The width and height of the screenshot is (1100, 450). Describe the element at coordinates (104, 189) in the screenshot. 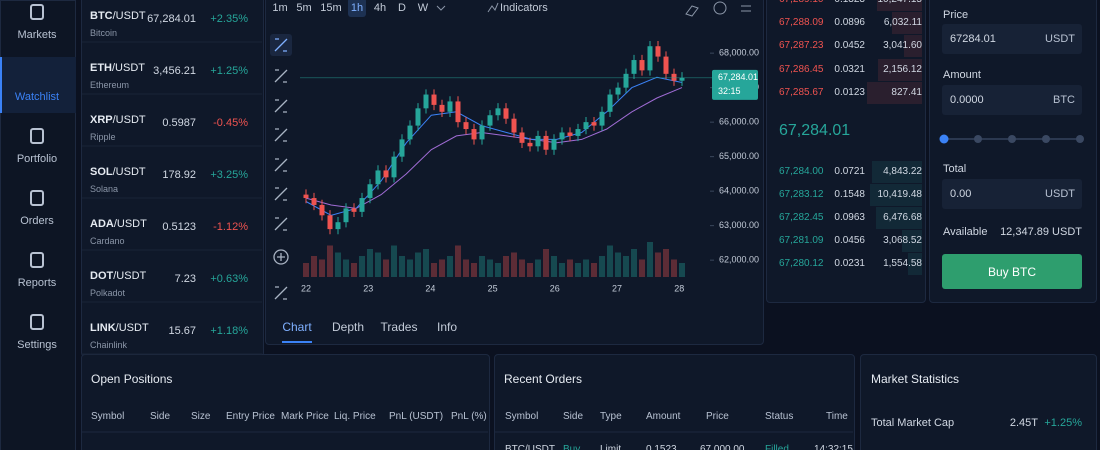

I see `asset-name: Solana` at that location.